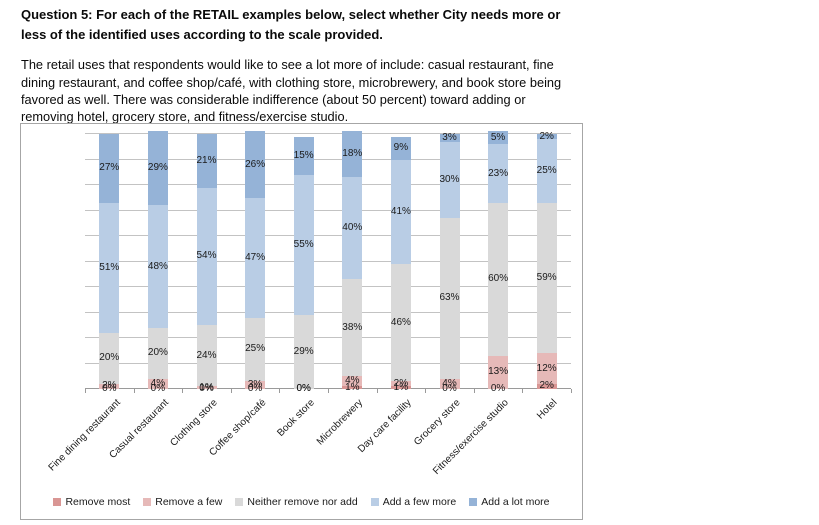  What do you see at coordinates (296, 502) in the screenshot?
I see `legend-item: Neither remove nor add` at bounding box center [296, 502].